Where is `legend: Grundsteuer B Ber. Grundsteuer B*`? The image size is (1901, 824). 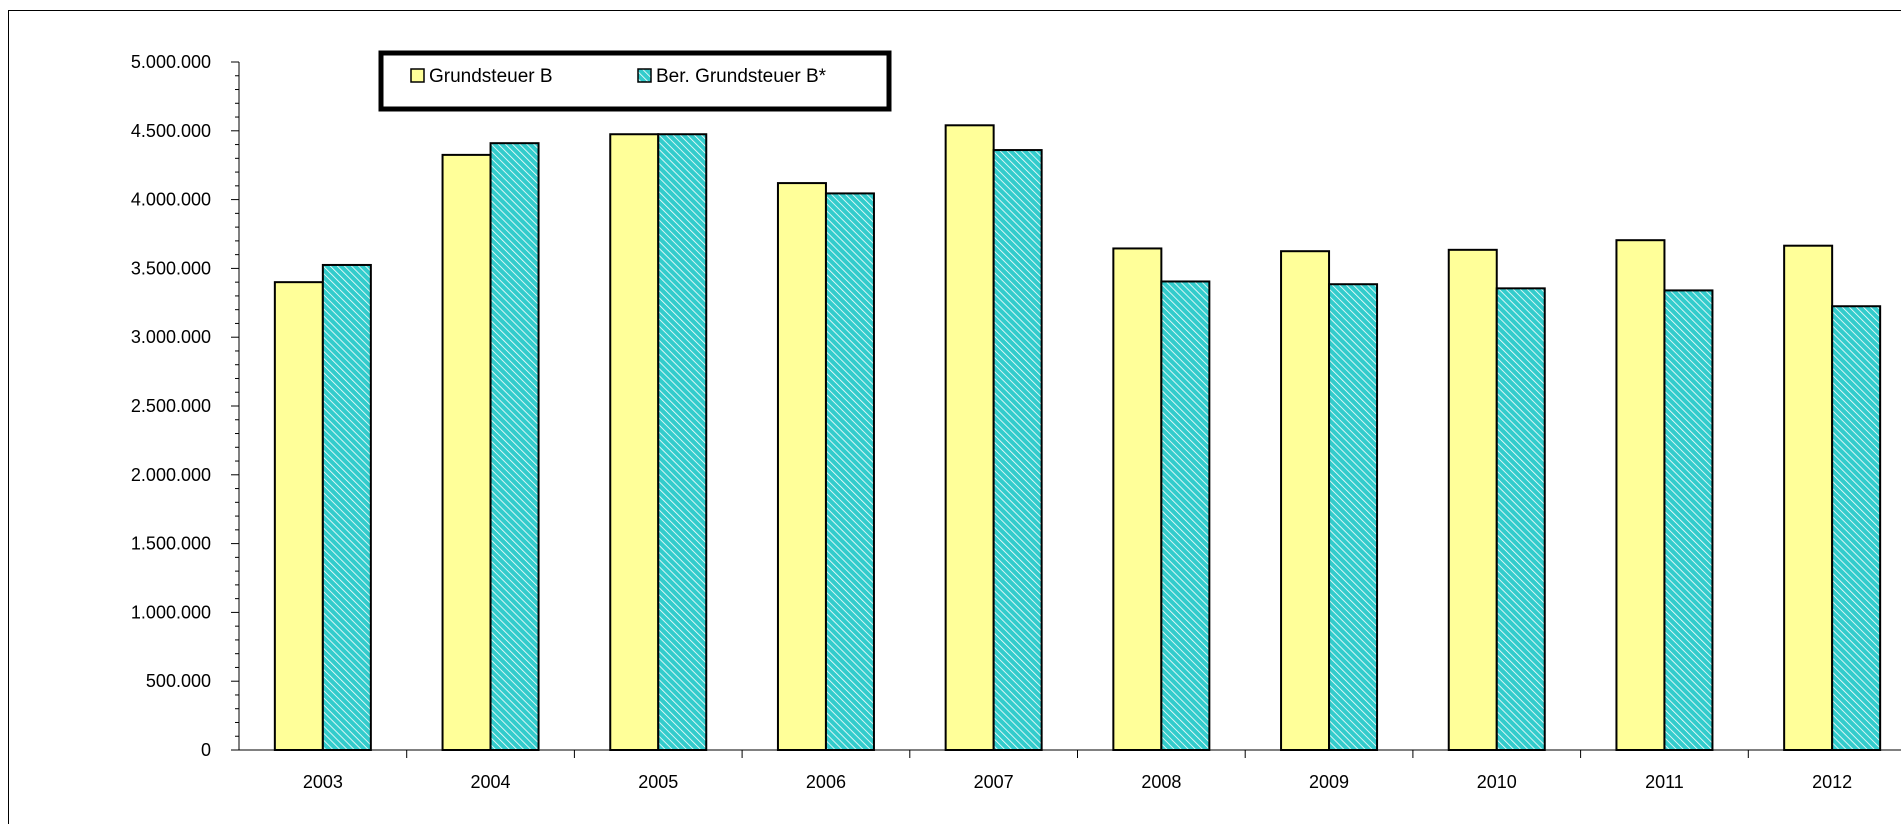
legend: Grundsteuer B Ber. Grundsteuer B* is located at coordinates (635, 81).